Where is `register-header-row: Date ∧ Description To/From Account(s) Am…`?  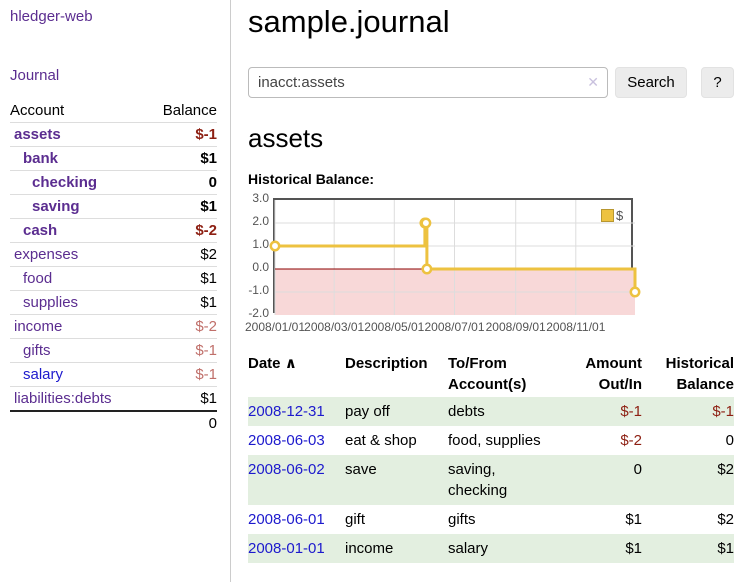 register-header-row: Date ∧ Description To/From Account(s) Am… is located at coordinates (491, 374).